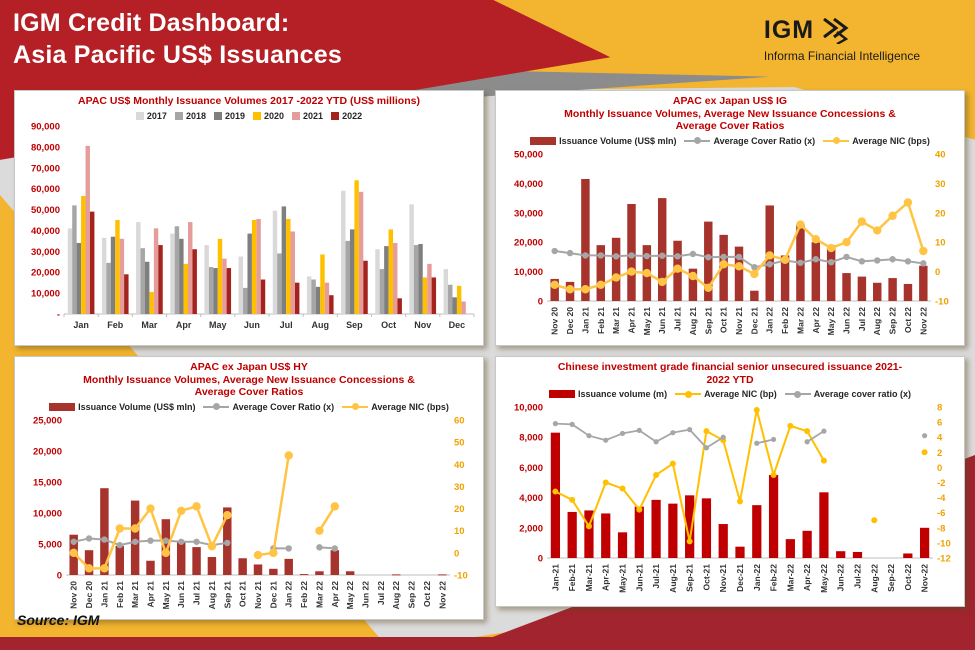 Image resolution: width=975 pixels, height=650 pixels. I want to click on svg-text: Oct 21, so click(724, 319).